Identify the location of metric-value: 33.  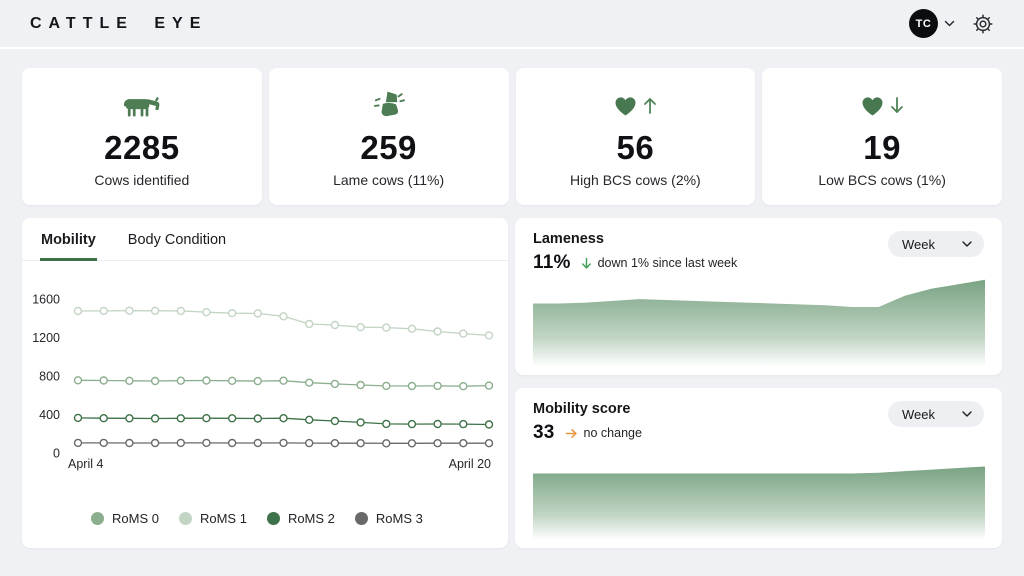
(544, 432).